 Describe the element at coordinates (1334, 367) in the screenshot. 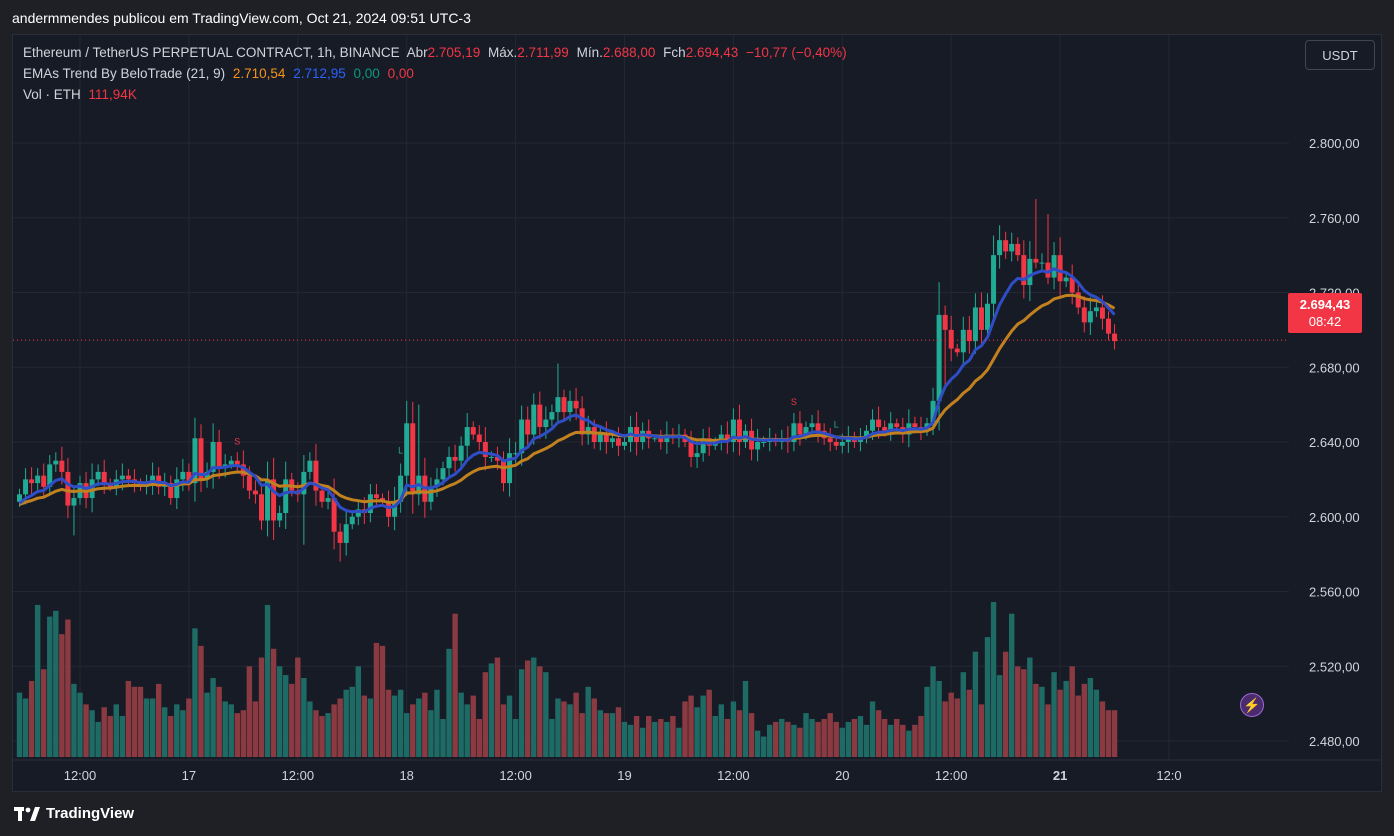

I see `y-tick-label: 2.680,00` at that location.